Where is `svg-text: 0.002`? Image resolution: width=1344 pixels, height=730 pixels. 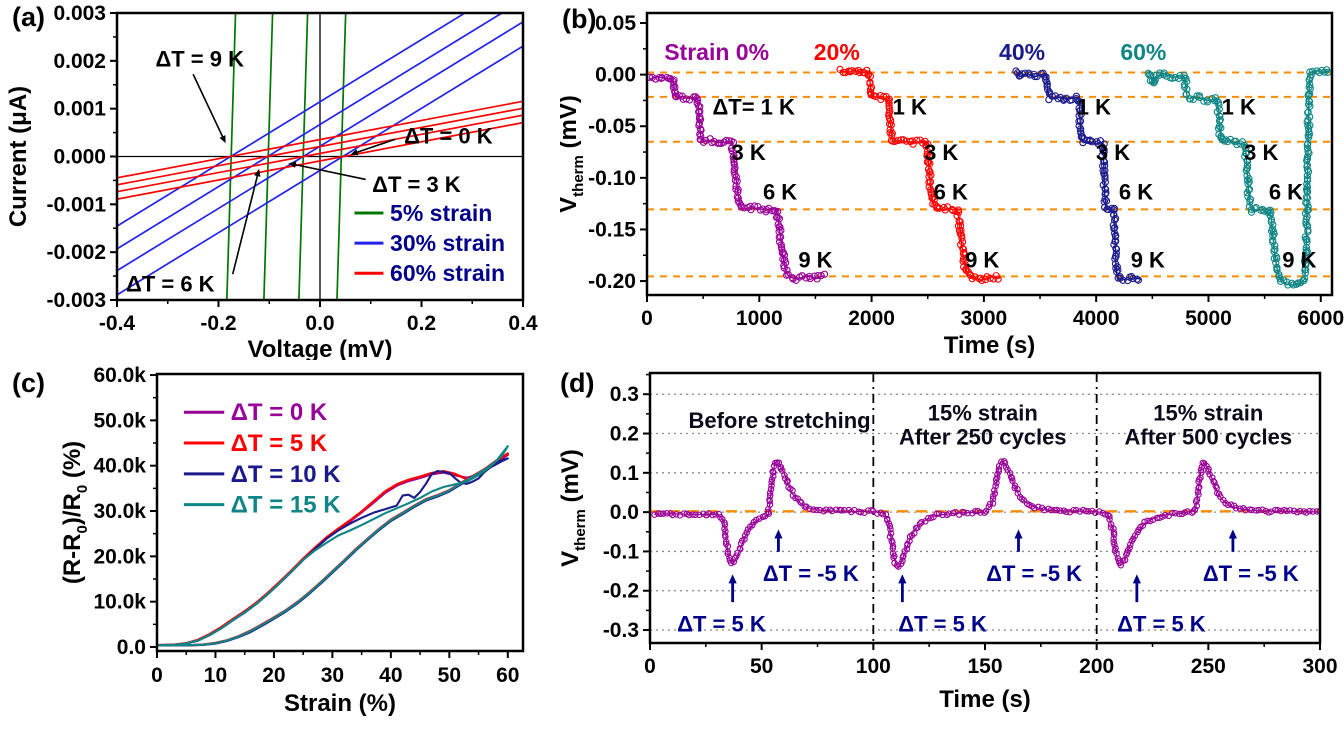
svg-text: 0.002 is located at coordinates (79, 61).